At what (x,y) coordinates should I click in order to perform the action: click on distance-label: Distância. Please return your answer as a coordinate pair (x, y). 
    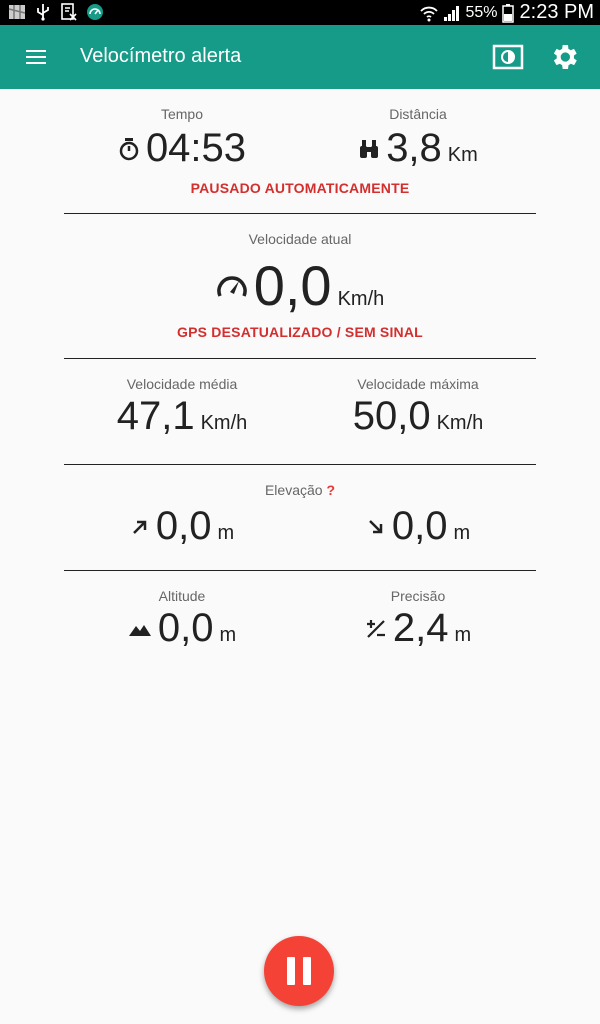
    Looking at the image, I should click on (418, 114).